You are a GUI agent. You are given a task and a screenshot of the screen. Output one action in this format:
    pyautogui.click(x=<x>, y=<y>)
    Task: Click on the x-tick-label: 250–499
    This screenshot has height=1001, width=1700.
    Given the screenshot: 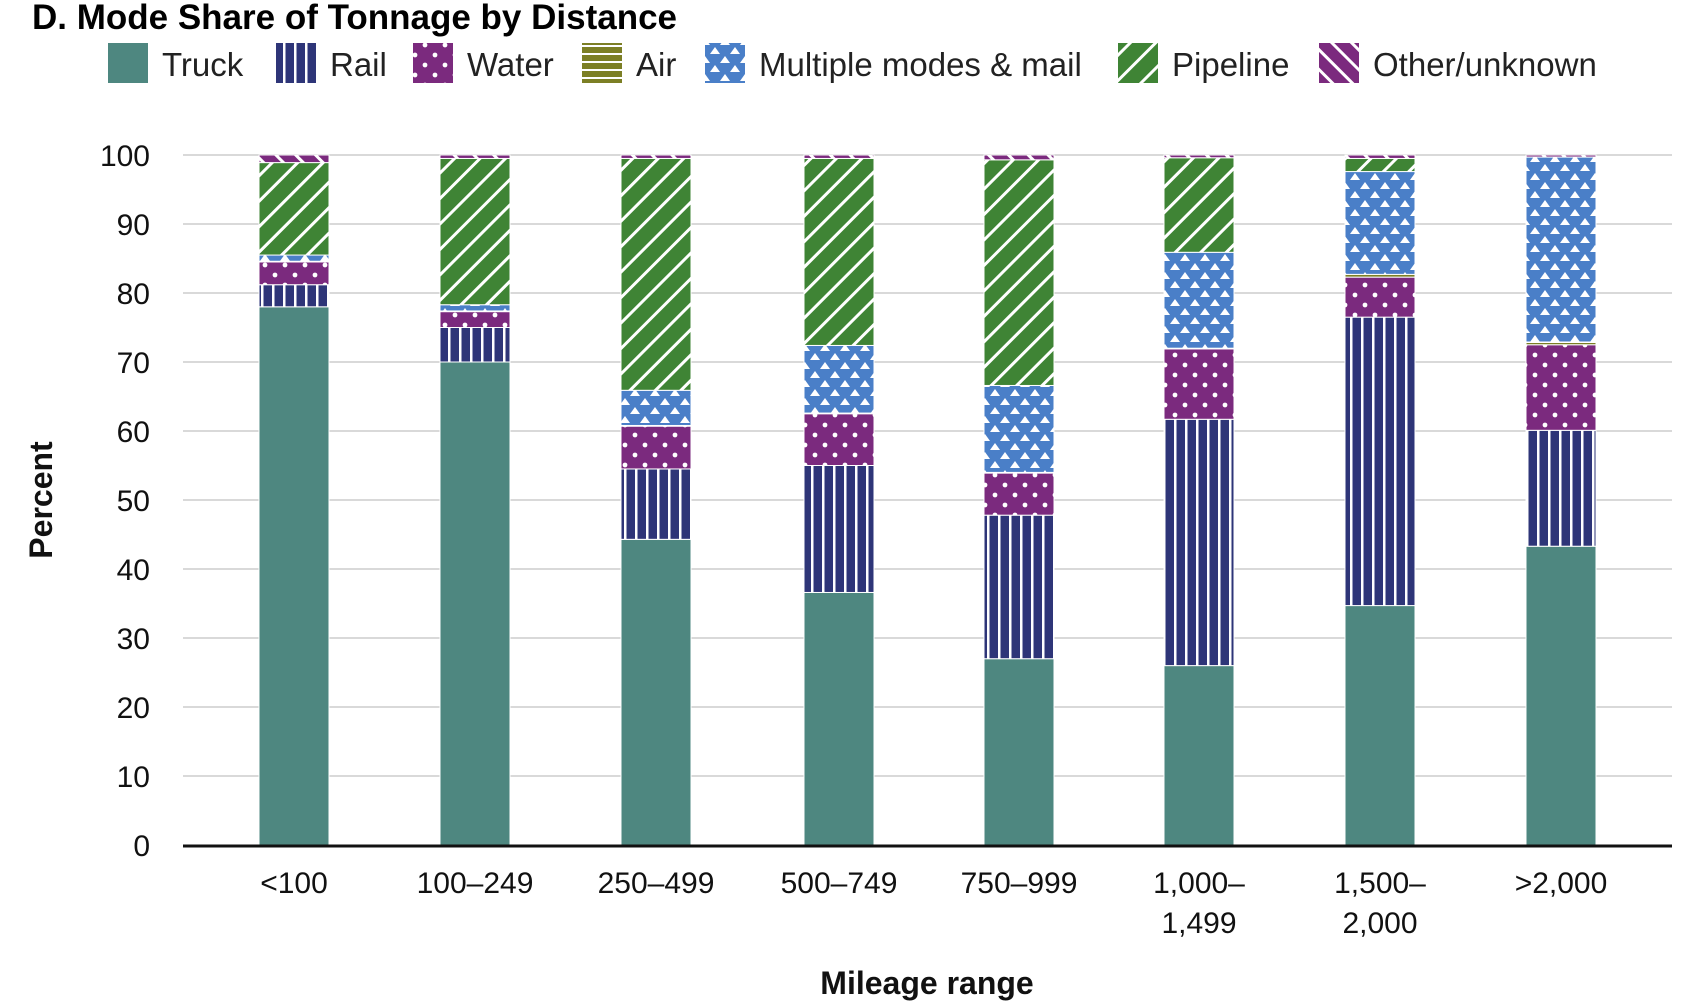 What is the action you would take?
    pyautogui.click(x=656, y=883)
    